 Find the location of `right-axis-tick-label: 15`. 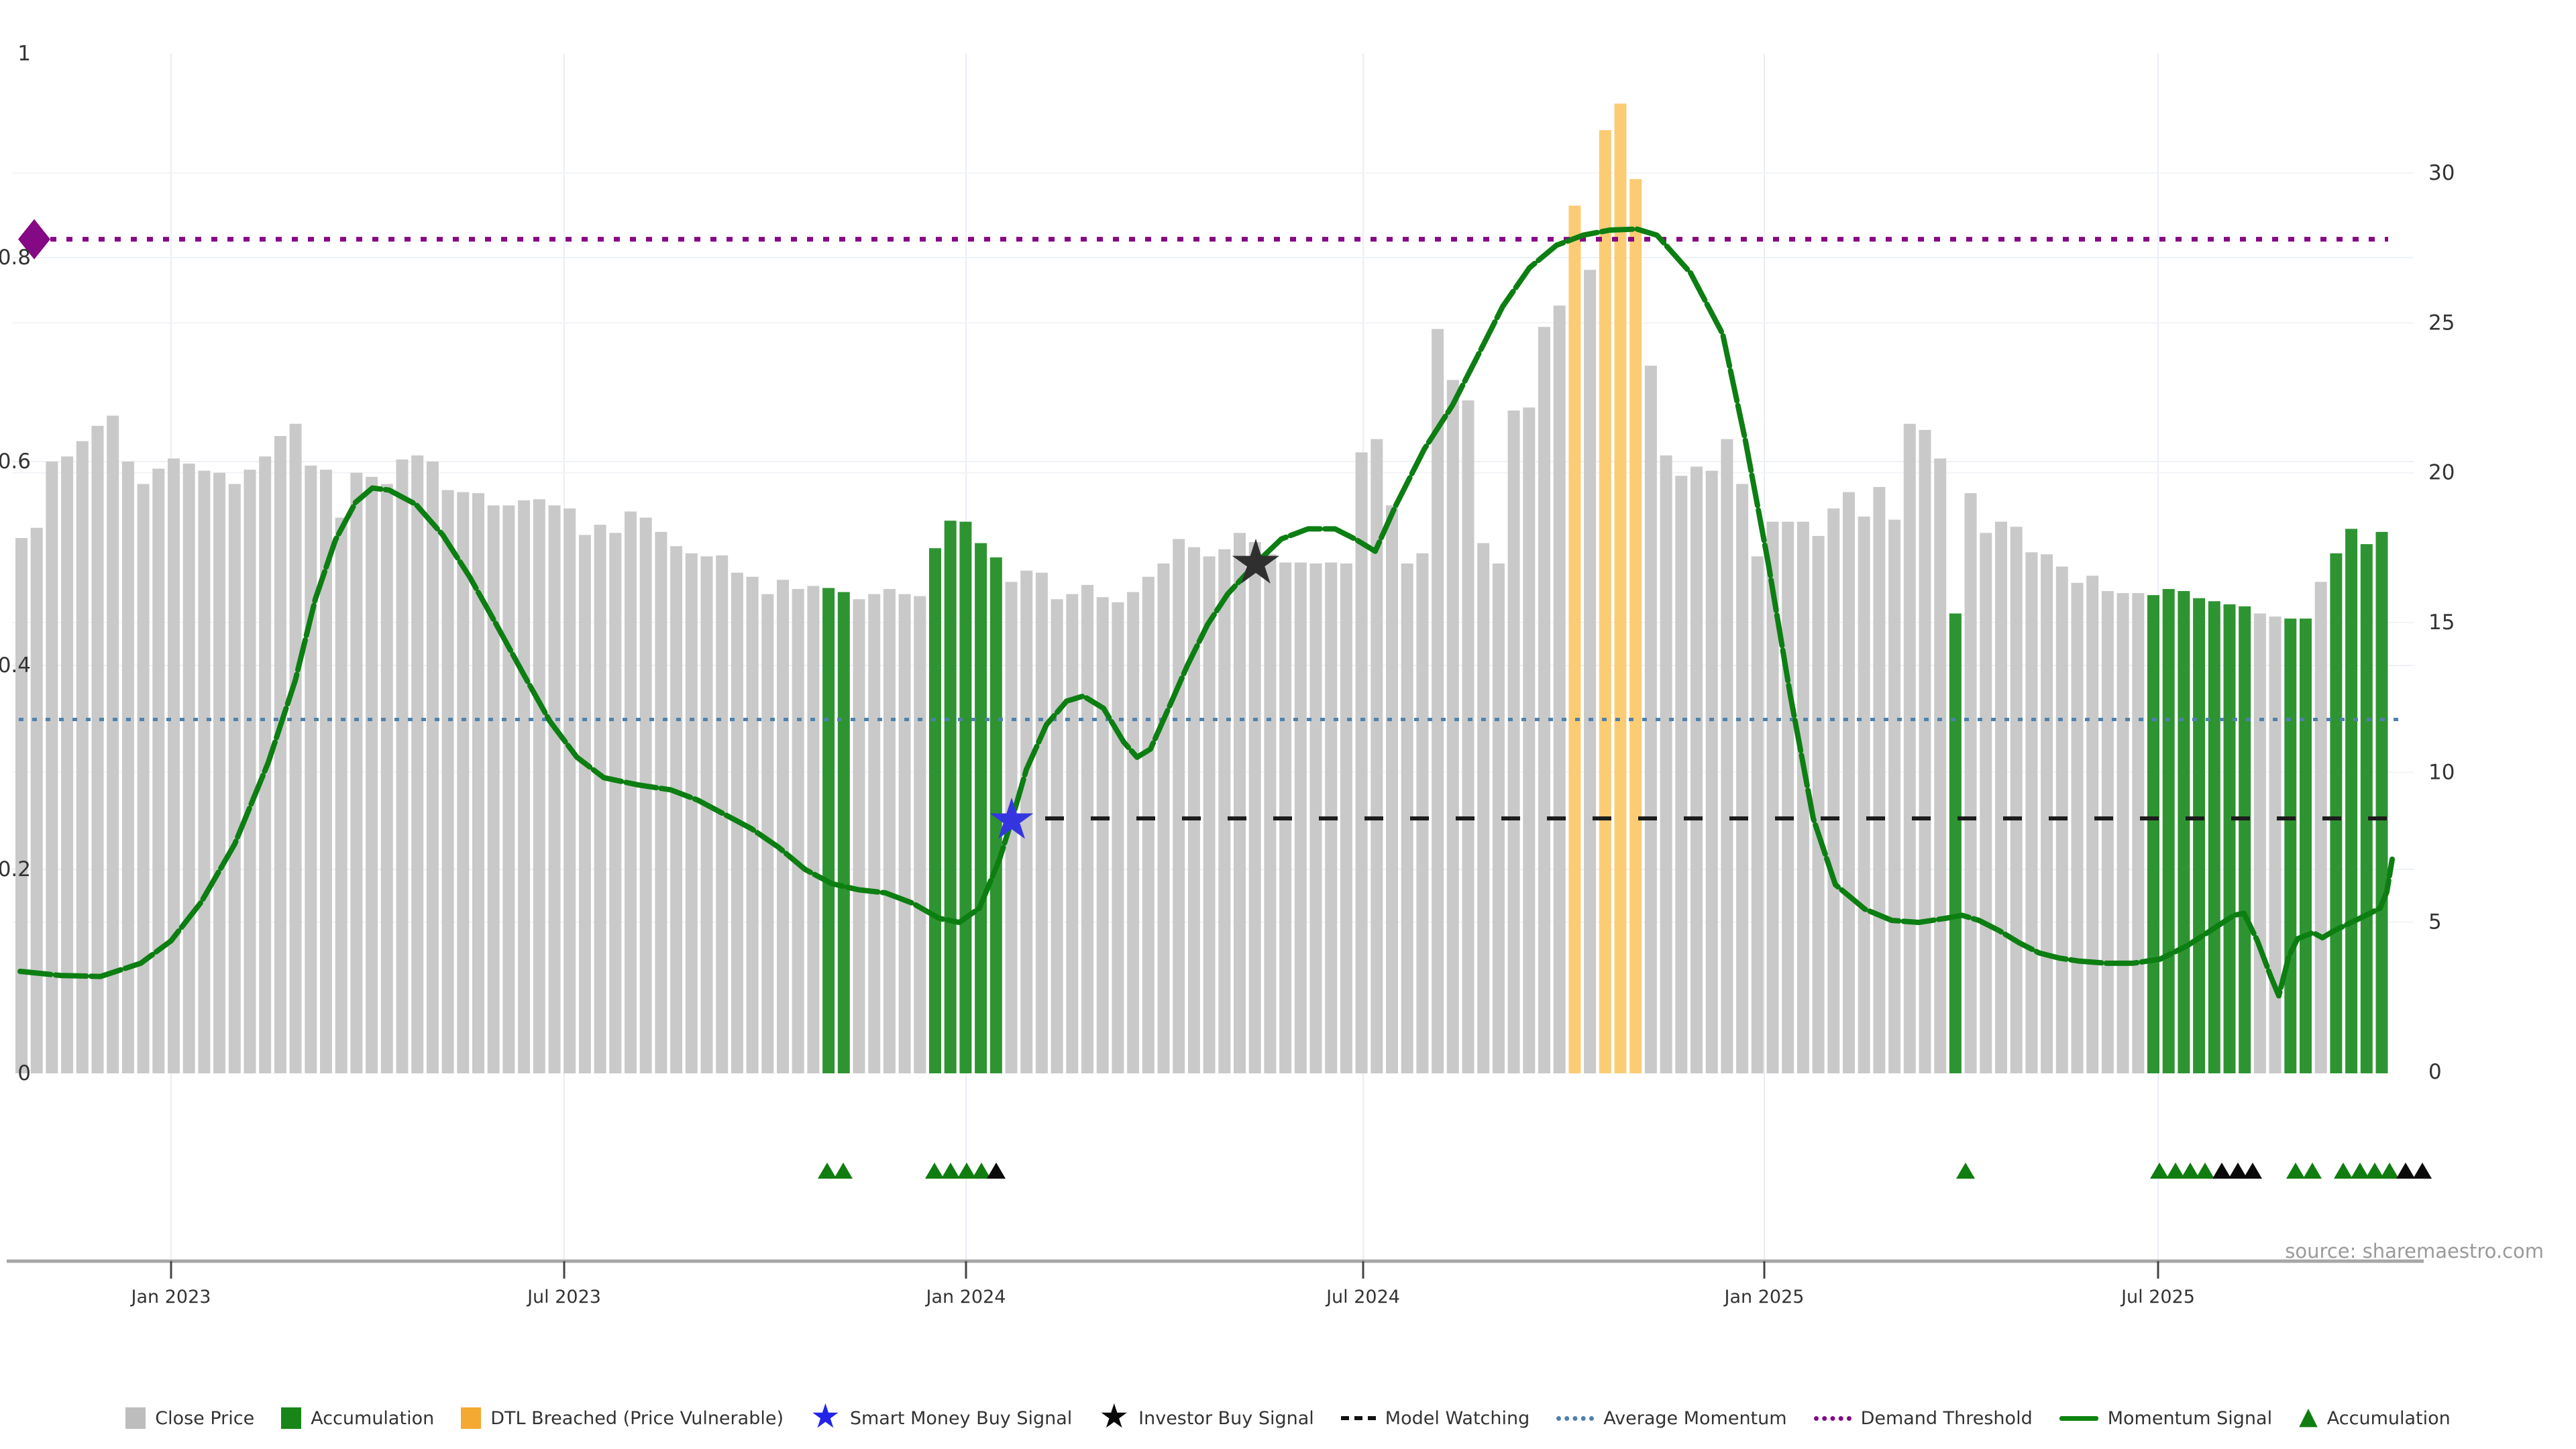

right-axis-tick-label: 15 is located at coordinates (2441, 622).